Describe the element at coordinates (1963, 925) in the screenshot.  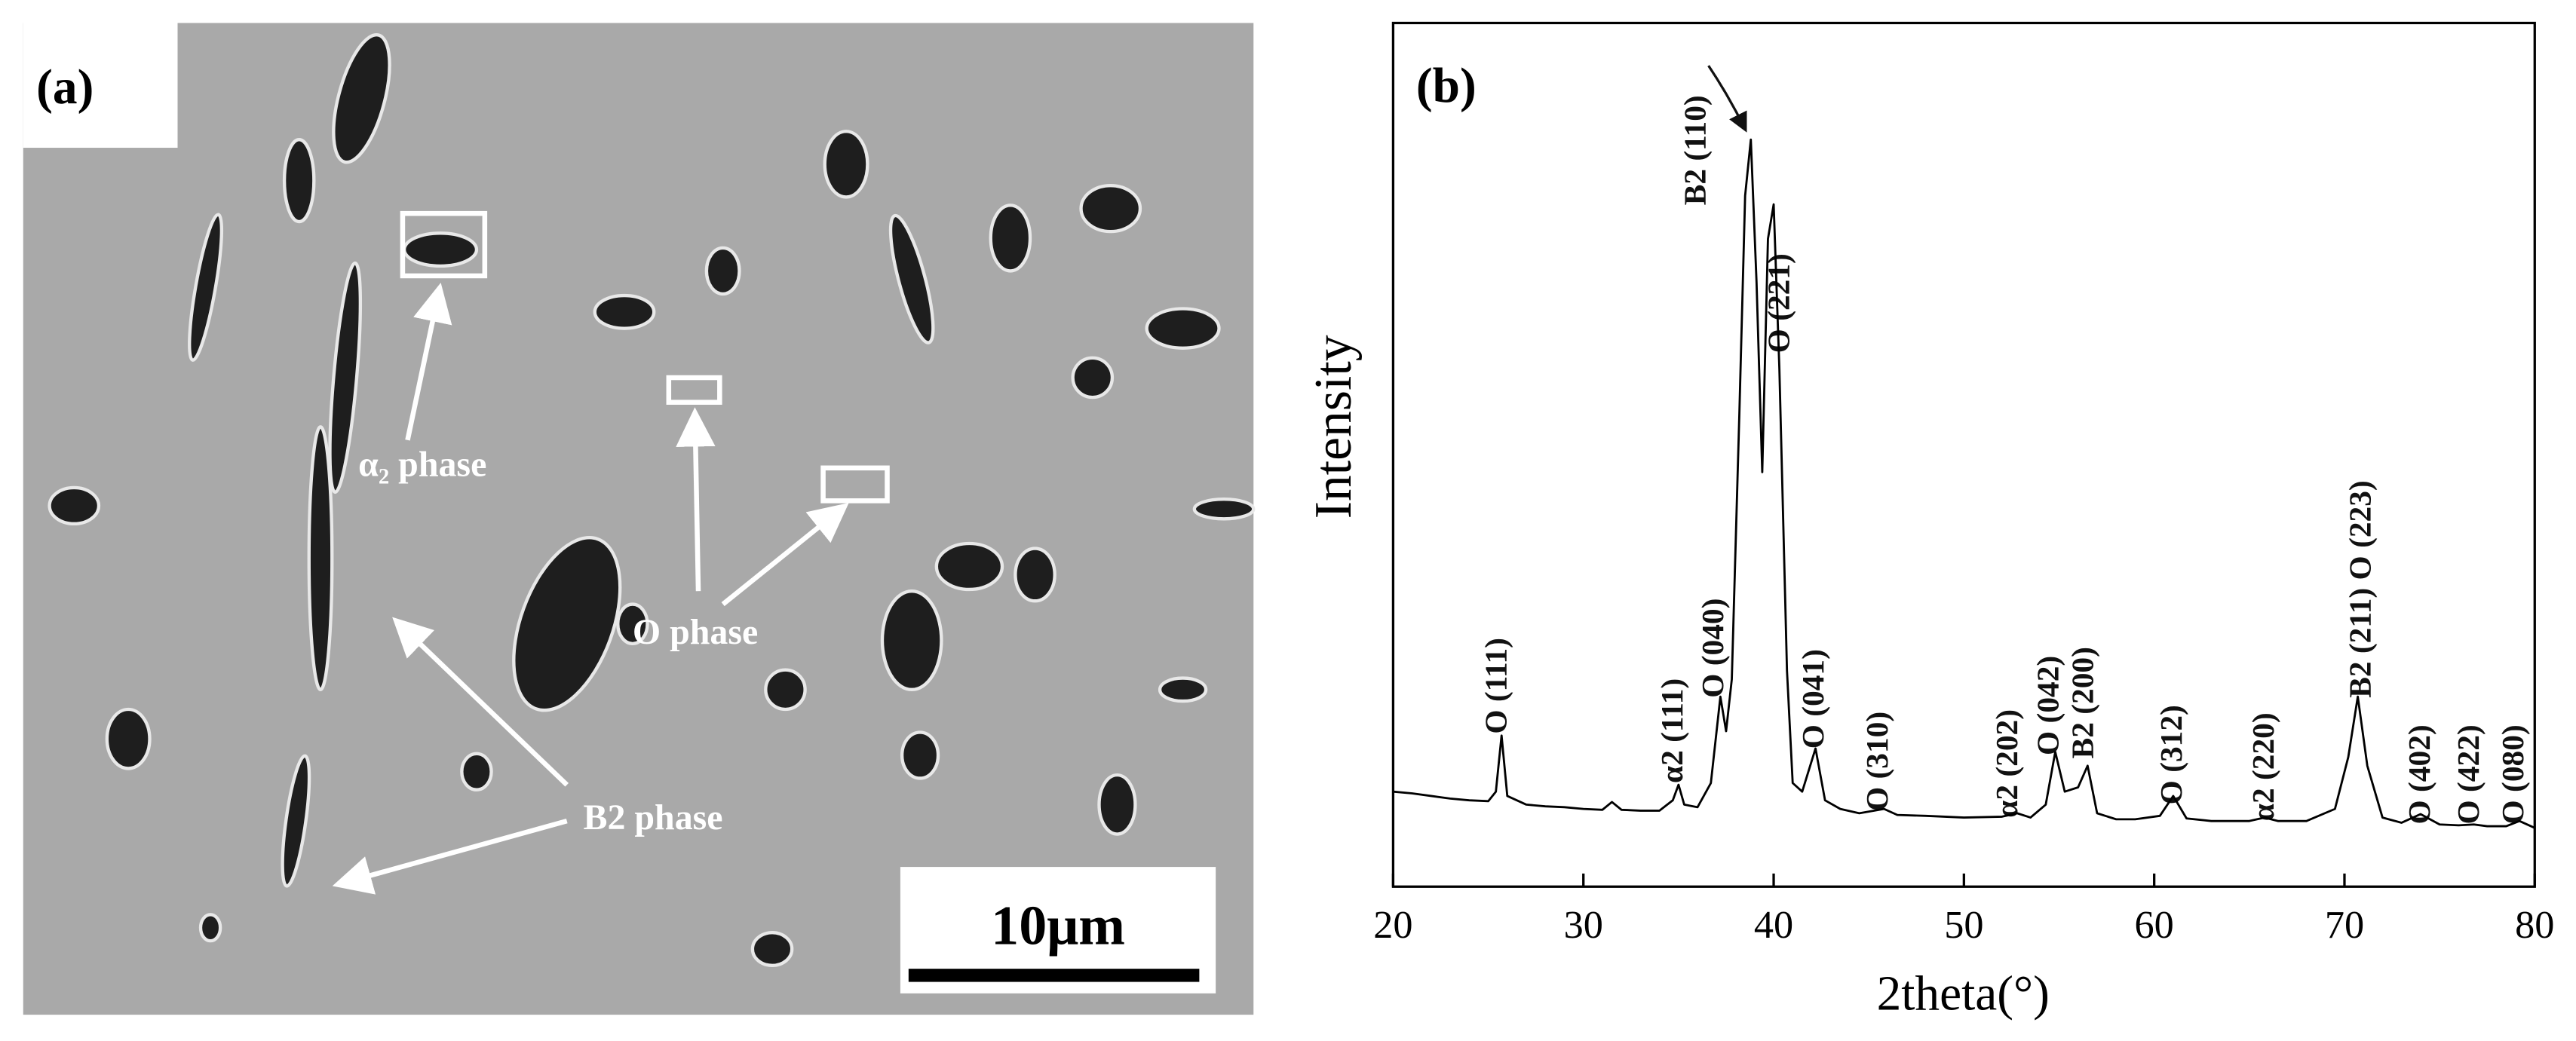
I see `x-tick-label: 50` at that location.